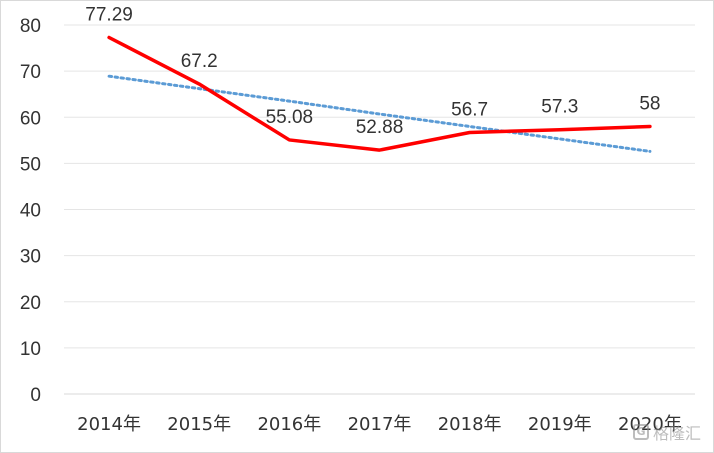 The height and width of the screenshot is (453, 714). What do you see at coordinates (30, 303) in the screenshot?
I see `y-tick-label: 20` at bounding box center [30, 303].